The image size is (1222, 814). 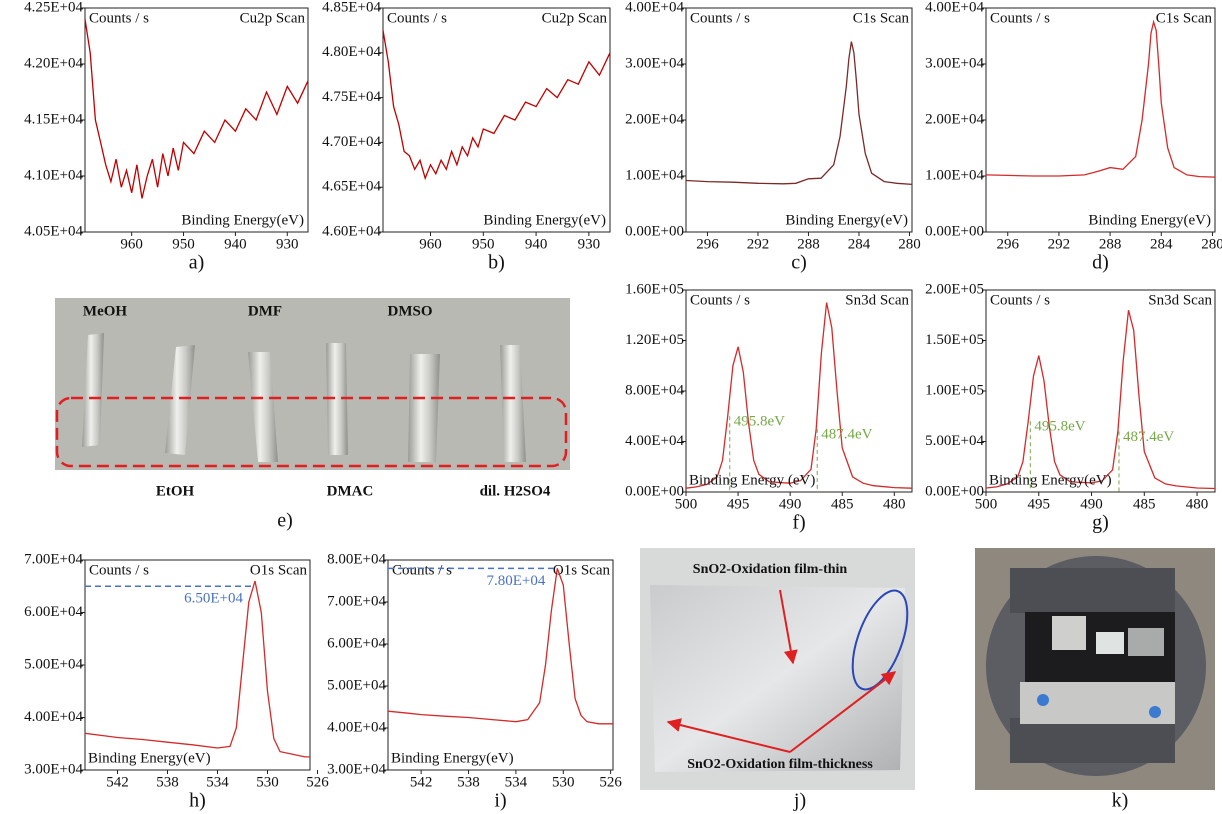 What do you see at coordinates (738, 504) in the screenshot?
I see `x-tick-label: 495` at bounding box center [738, 504].